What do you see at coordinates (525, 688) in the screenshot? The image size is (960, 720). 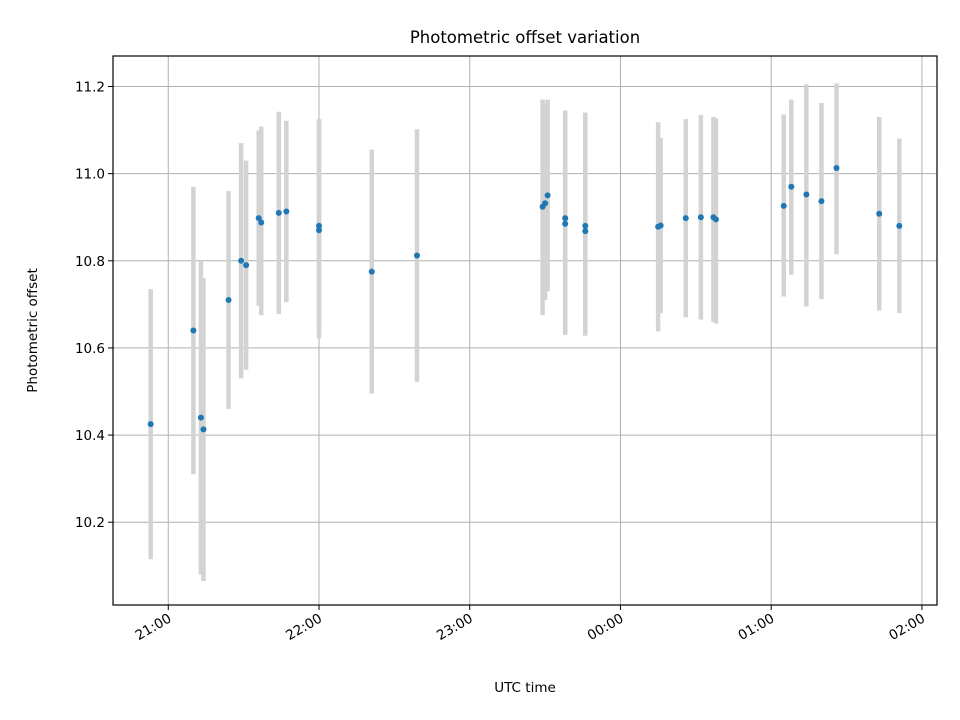 I see `x-axis-label: UTC time` at bounding box center [525, 688].